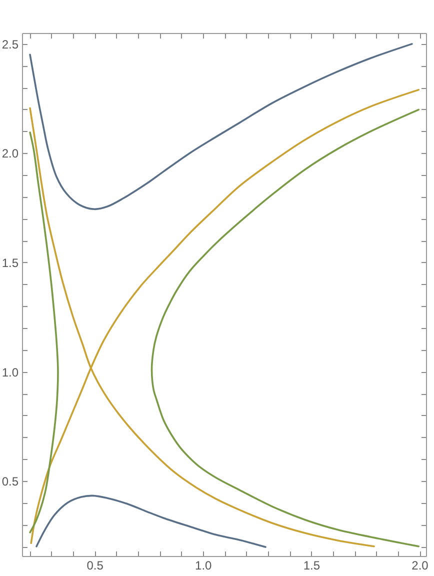  I want to click on x-tick-label: 1.0, so click(203, 565).